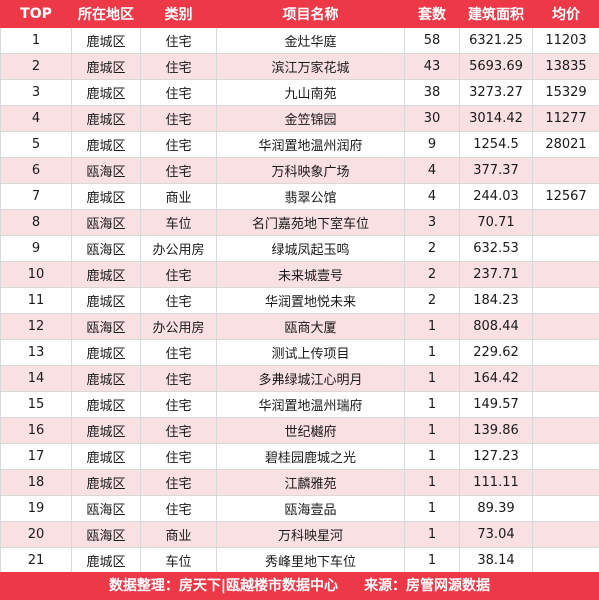  I want to click on table-row: 3 鹿城区 住宅 九山南苑 38 3273.27 15329, so click(299, 92).